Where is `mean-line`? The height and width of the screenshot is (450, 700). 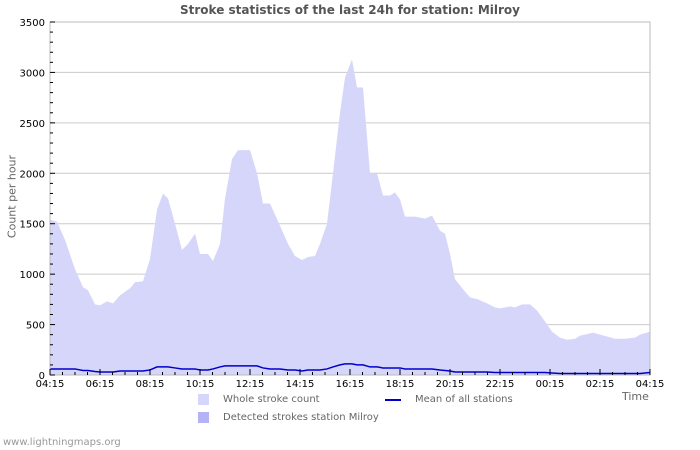
mean-line is located at coordinates (350, 369).